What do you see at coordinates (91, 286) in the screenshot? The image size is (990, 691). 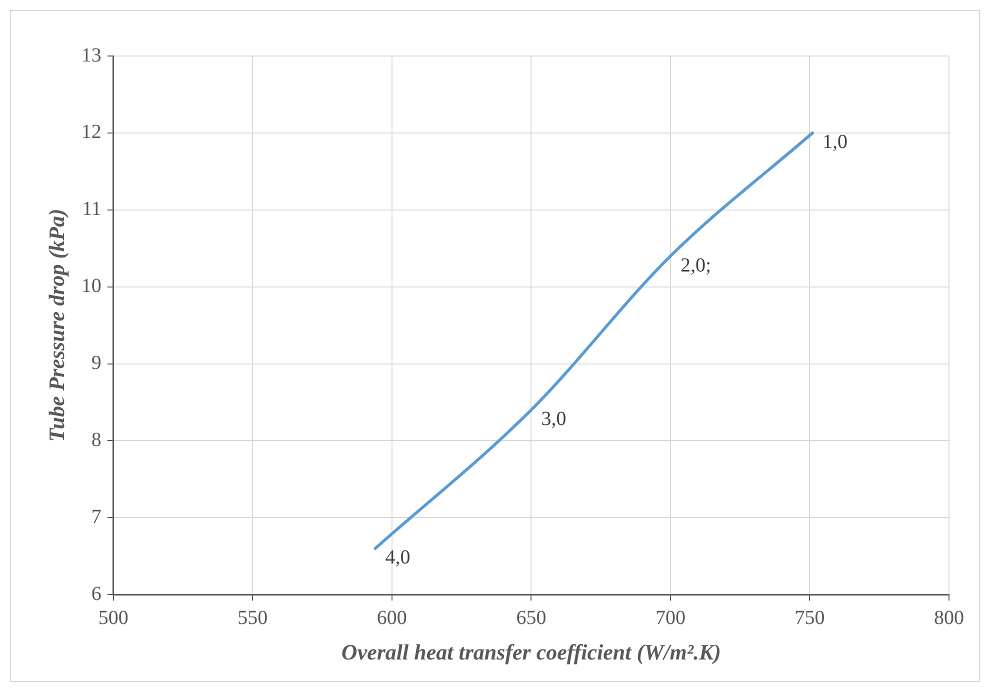 I see `y-tick-label: 10` at bounding box center [91, 286].